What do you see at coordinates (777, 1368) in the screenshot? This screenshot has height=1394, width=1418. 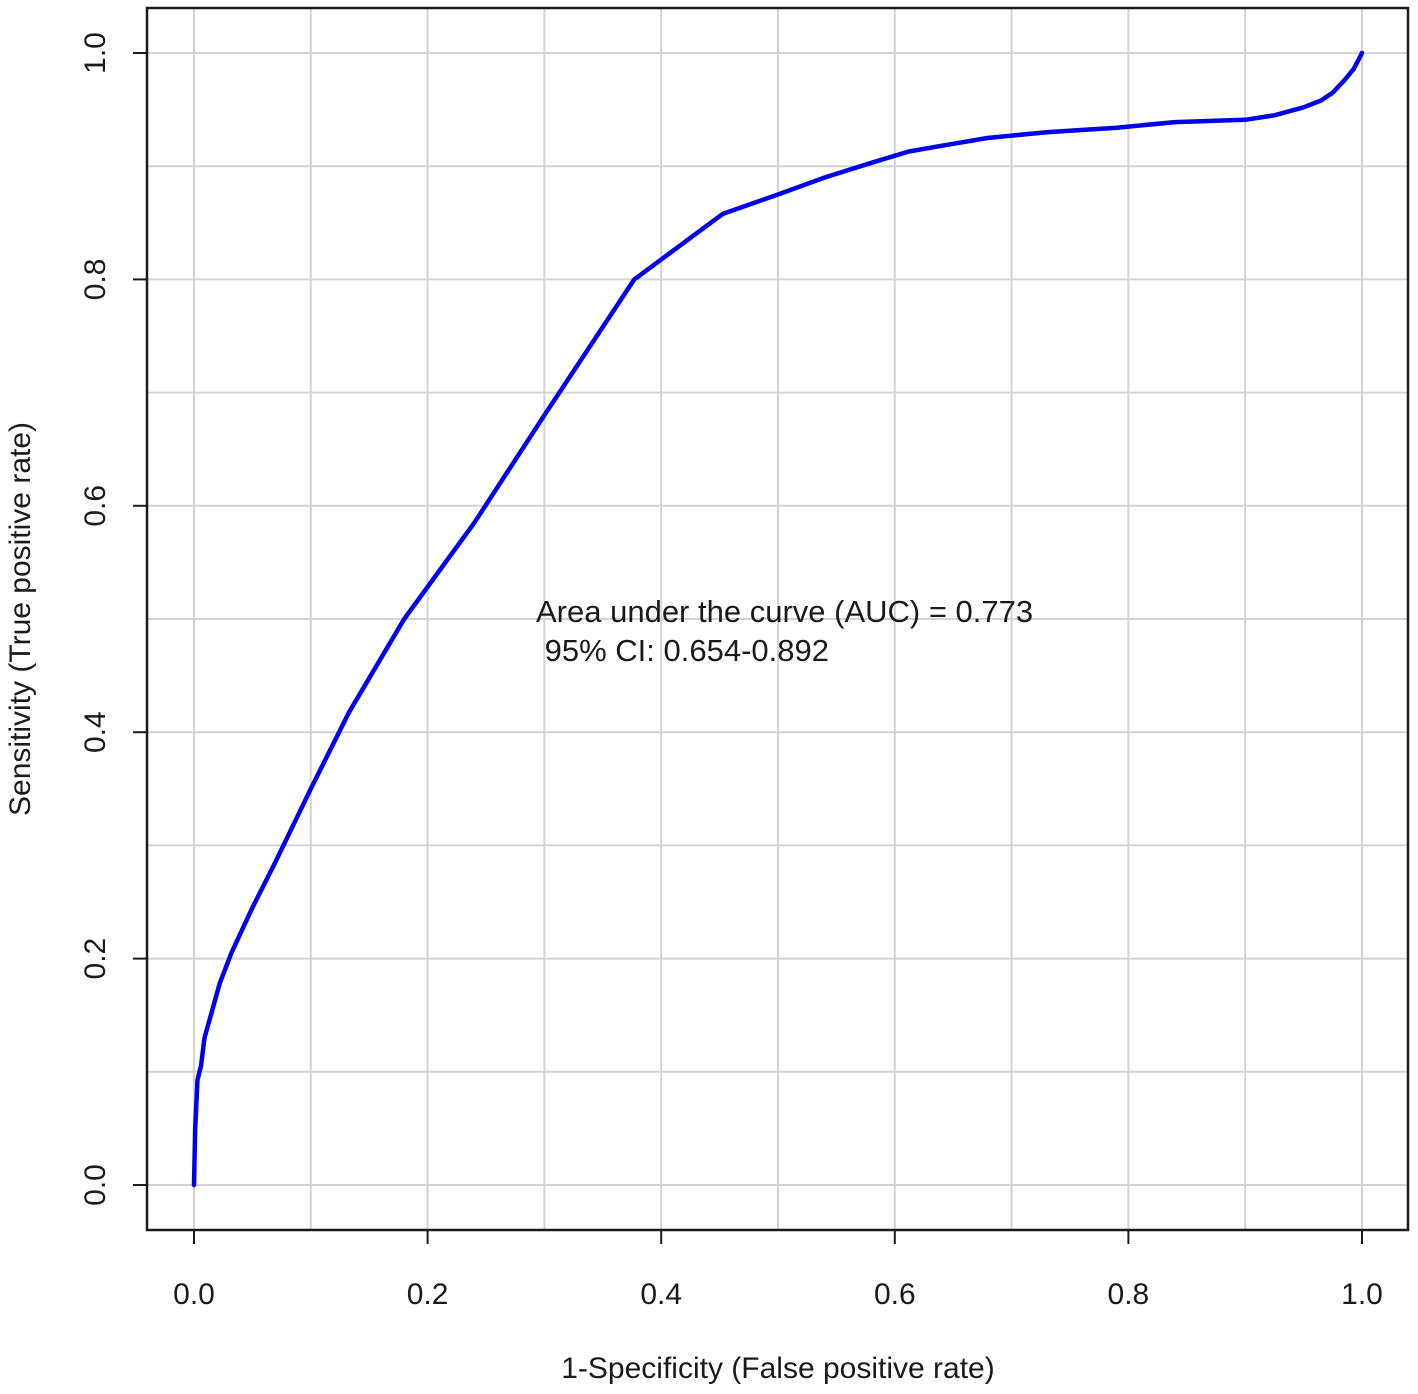 I see `x-axis-title: 1-Specificity (False positive rate)` at bounding box center [777, 1368].